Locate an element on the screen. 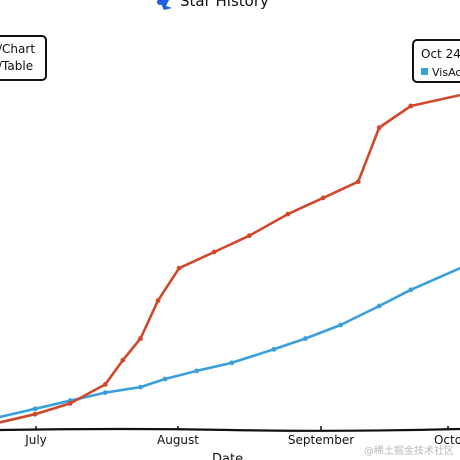 The height and width of the screenshot is (460, 460). x-tick-label: July is located at coordinates (35, 440).